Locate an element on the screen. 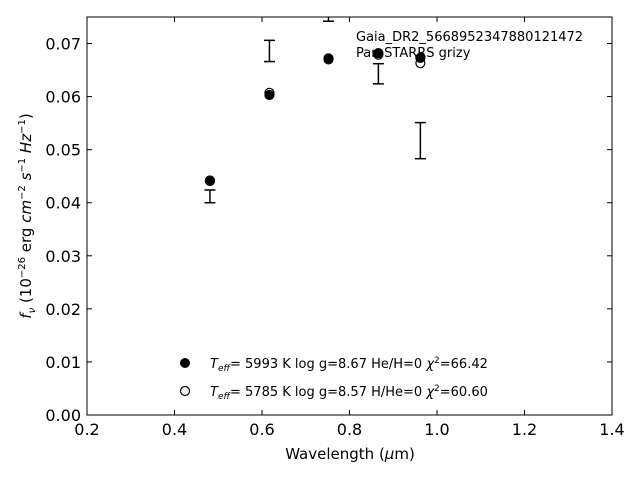 The image size is (640, 480). x-tick-label: 1.4 is located at coordinates (611, 429).